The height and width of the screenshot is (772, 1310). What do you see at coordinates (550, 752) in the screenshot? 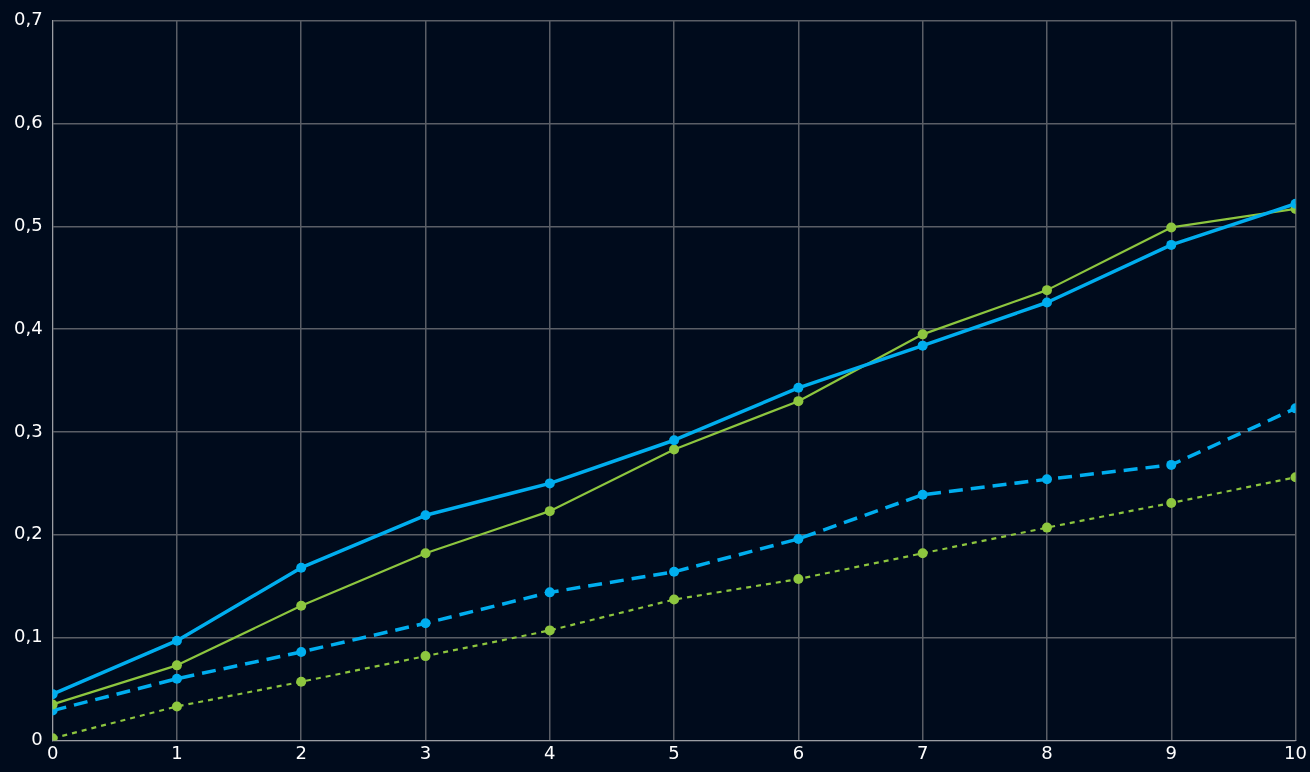
I see `x-tick-label: 4` at bounding box center [550, 752].